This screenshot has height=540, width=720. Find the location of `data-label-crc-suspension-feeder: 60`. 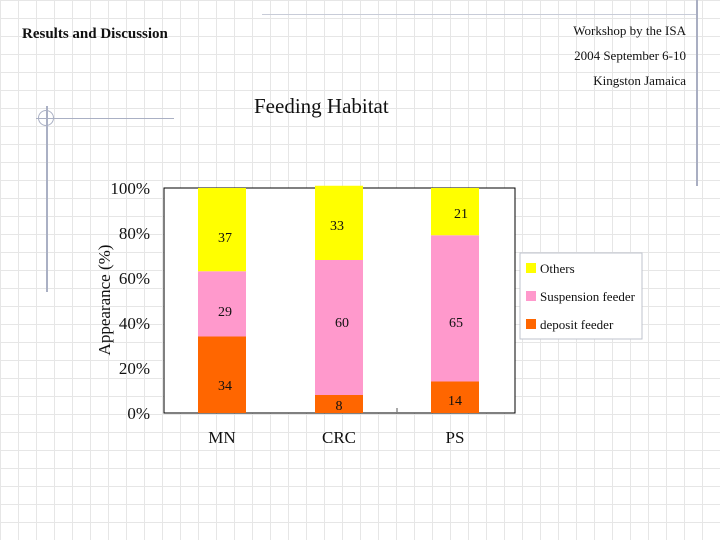

data-label-crc-suspension-feeder: 60 is located at coordinates (342, 323).